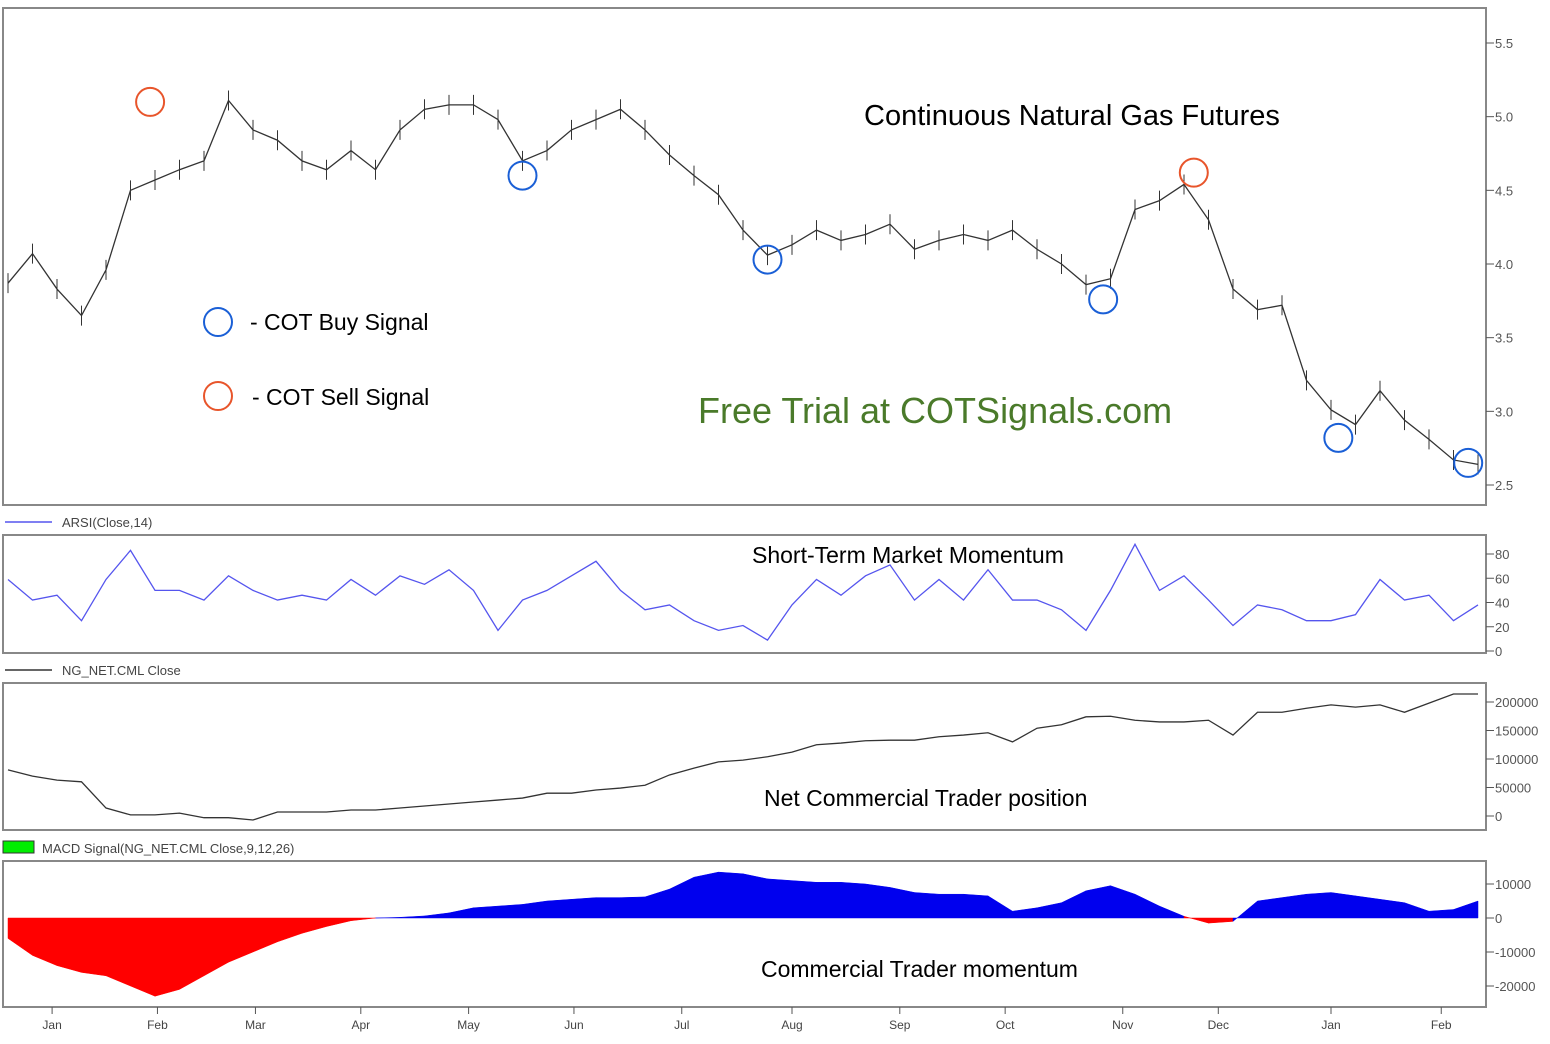 The width and height of the screenshot is (1550, 1044). Describe the element at coordinates (1516, 759) in the screenshot. I see `y-tick-label: 100000` at that location.